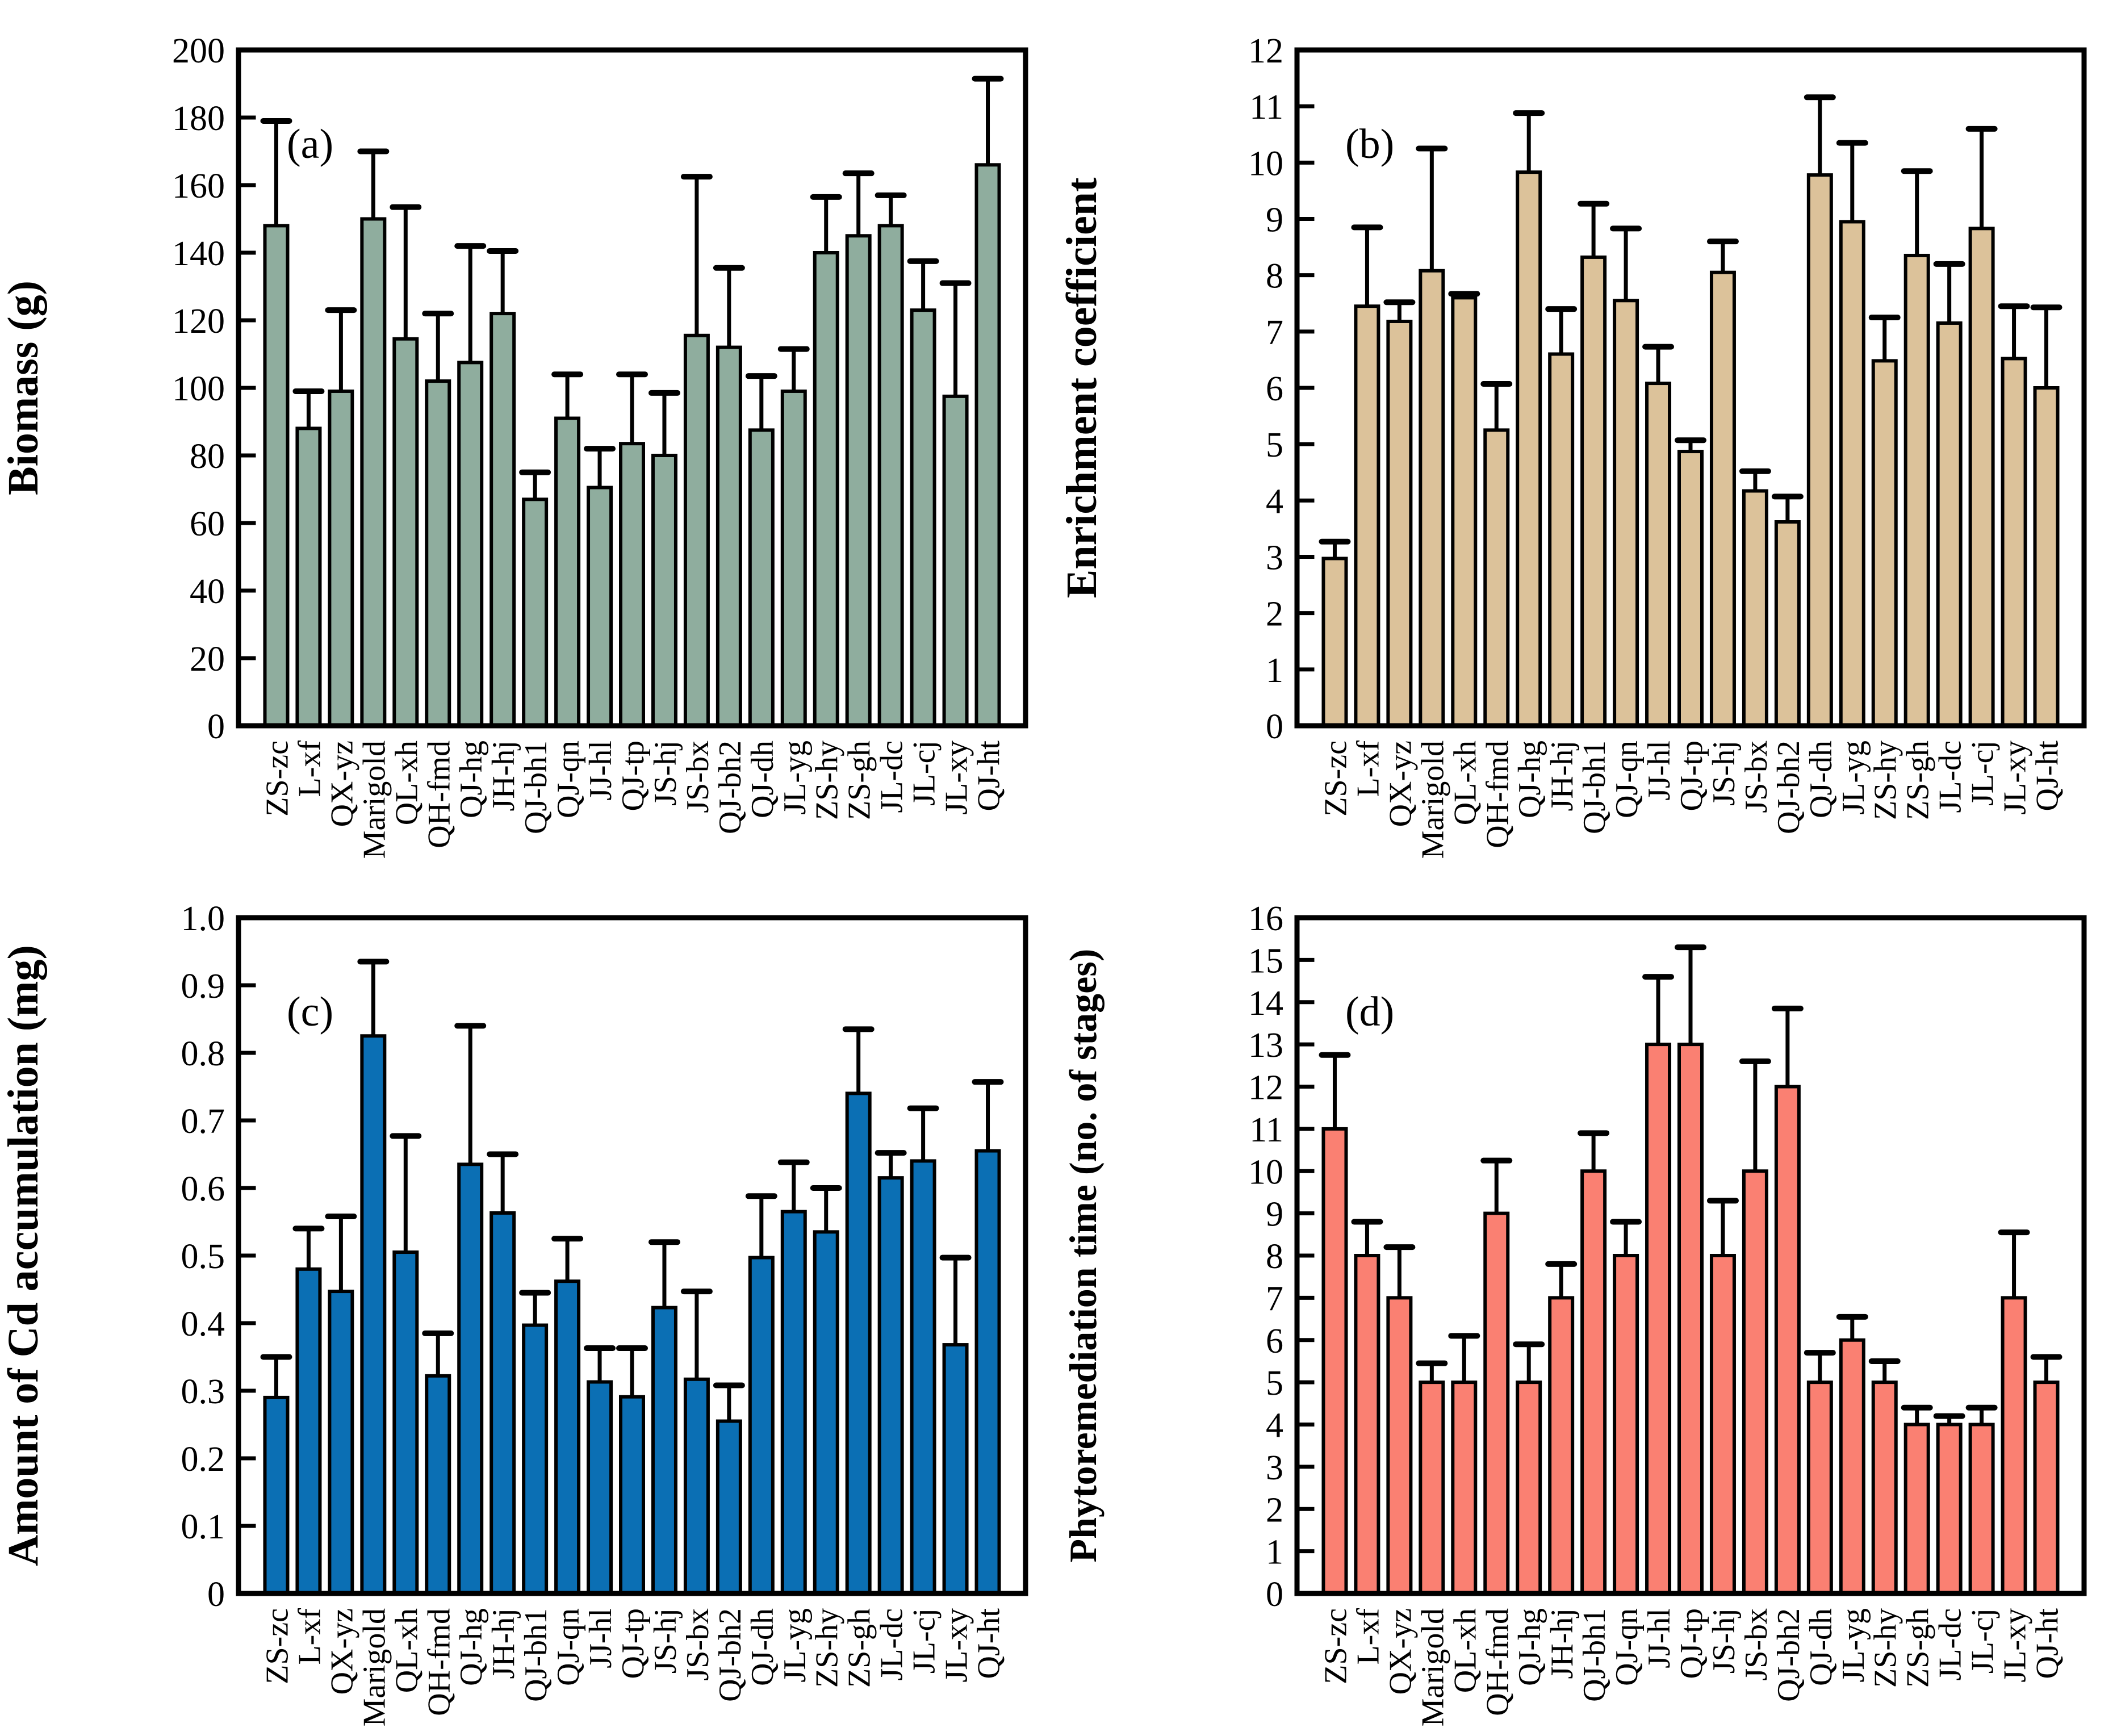 The height and width of the screenshot is (1736, 2117). What do you see at coordinates (761, 577) in the screenshot?
I see `bar-QJ-dh` at bounding box center [761, 577].